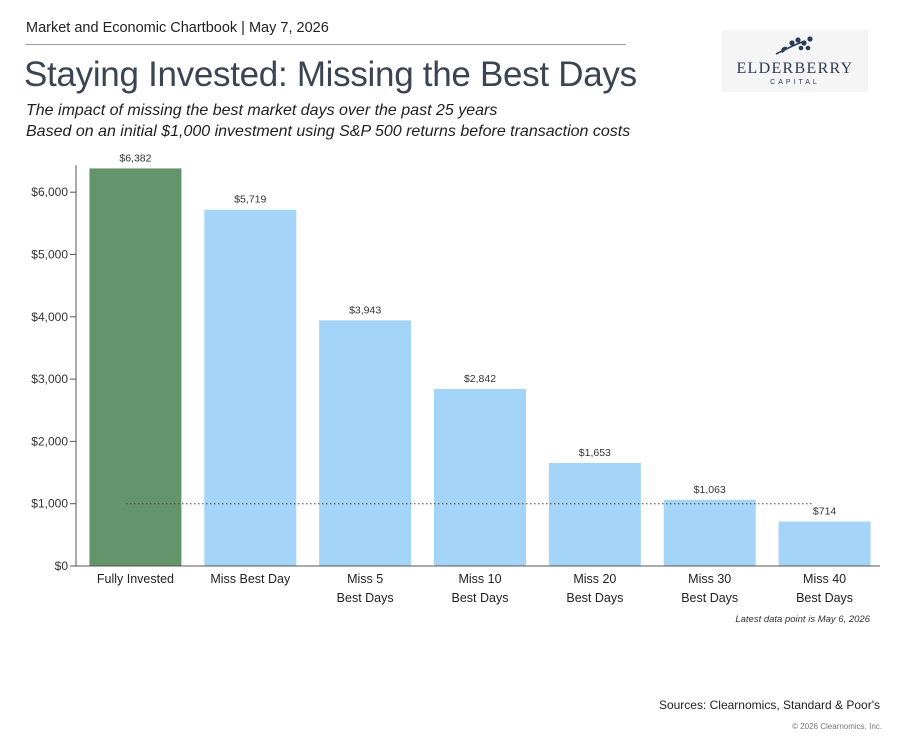  Describe the element at coordinates (49, 317) in the screenshot. I see `y-tick-label: $4,000` at that location.